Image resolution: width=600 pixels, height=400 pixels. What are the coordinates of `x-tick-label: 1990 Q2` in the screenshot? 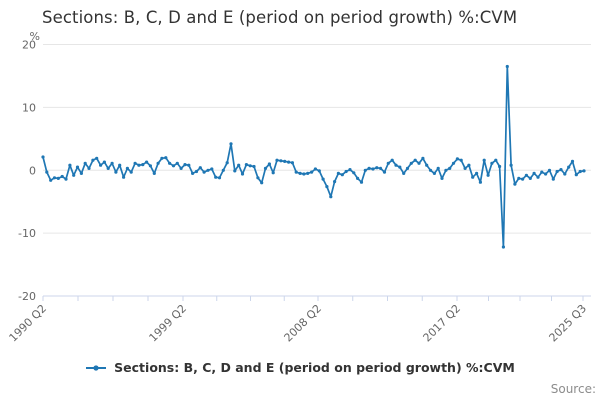 It's located at (28, 323).